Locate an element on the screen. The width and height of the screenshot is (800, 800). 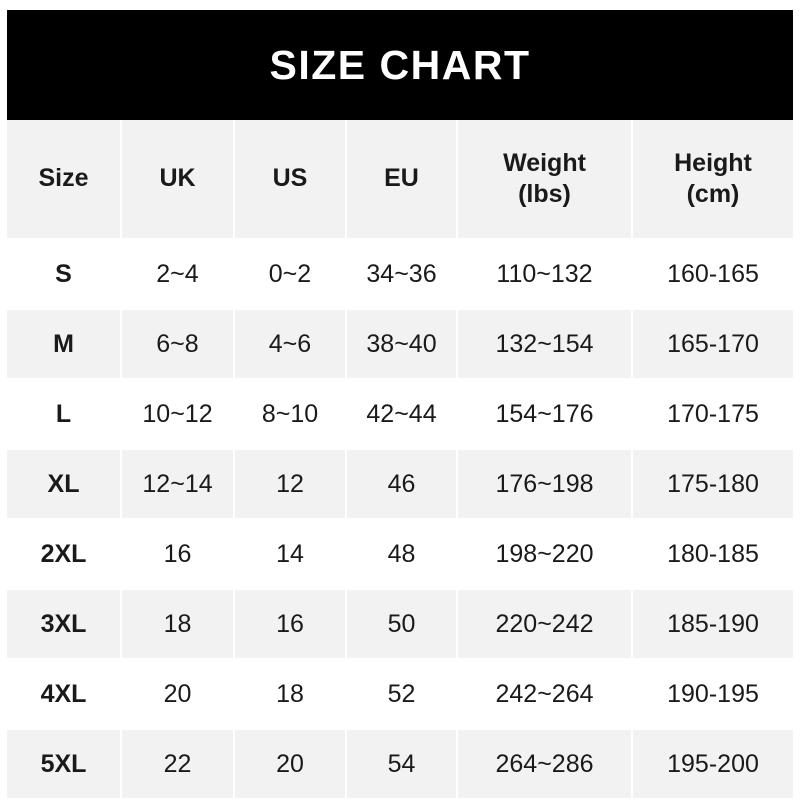
cell-us: 12 is located at coordinates (291, 485).